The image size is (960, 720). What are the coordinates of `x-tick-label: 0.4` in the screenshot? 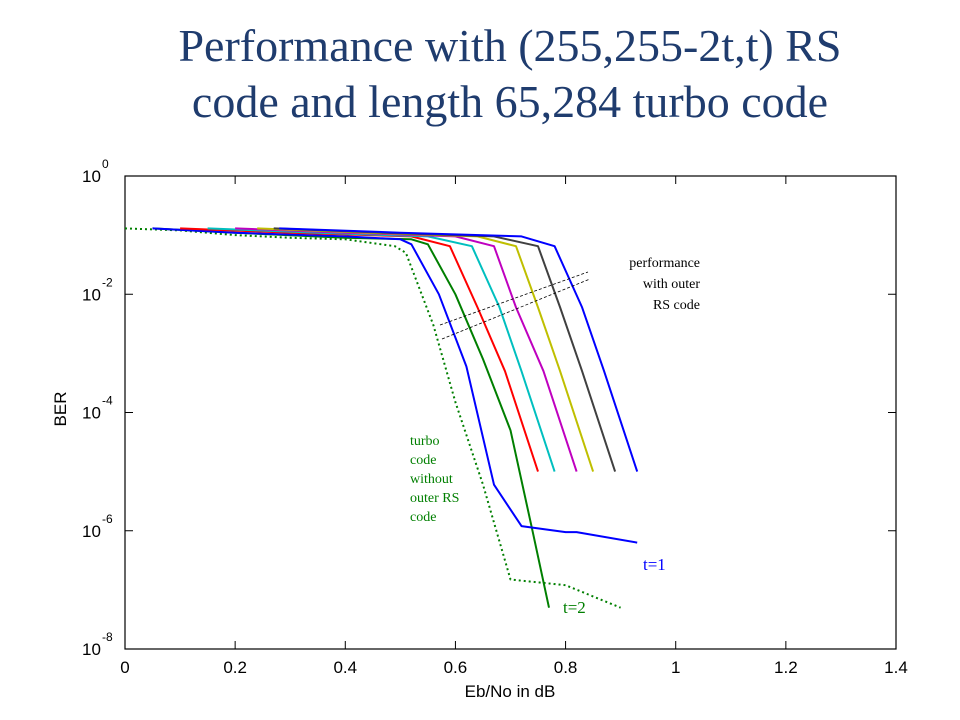 It's located at (345, 667).